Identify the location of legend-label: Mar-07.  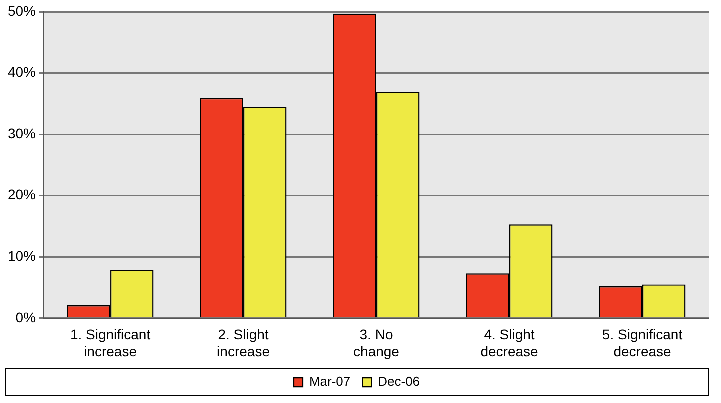
(330, 382).